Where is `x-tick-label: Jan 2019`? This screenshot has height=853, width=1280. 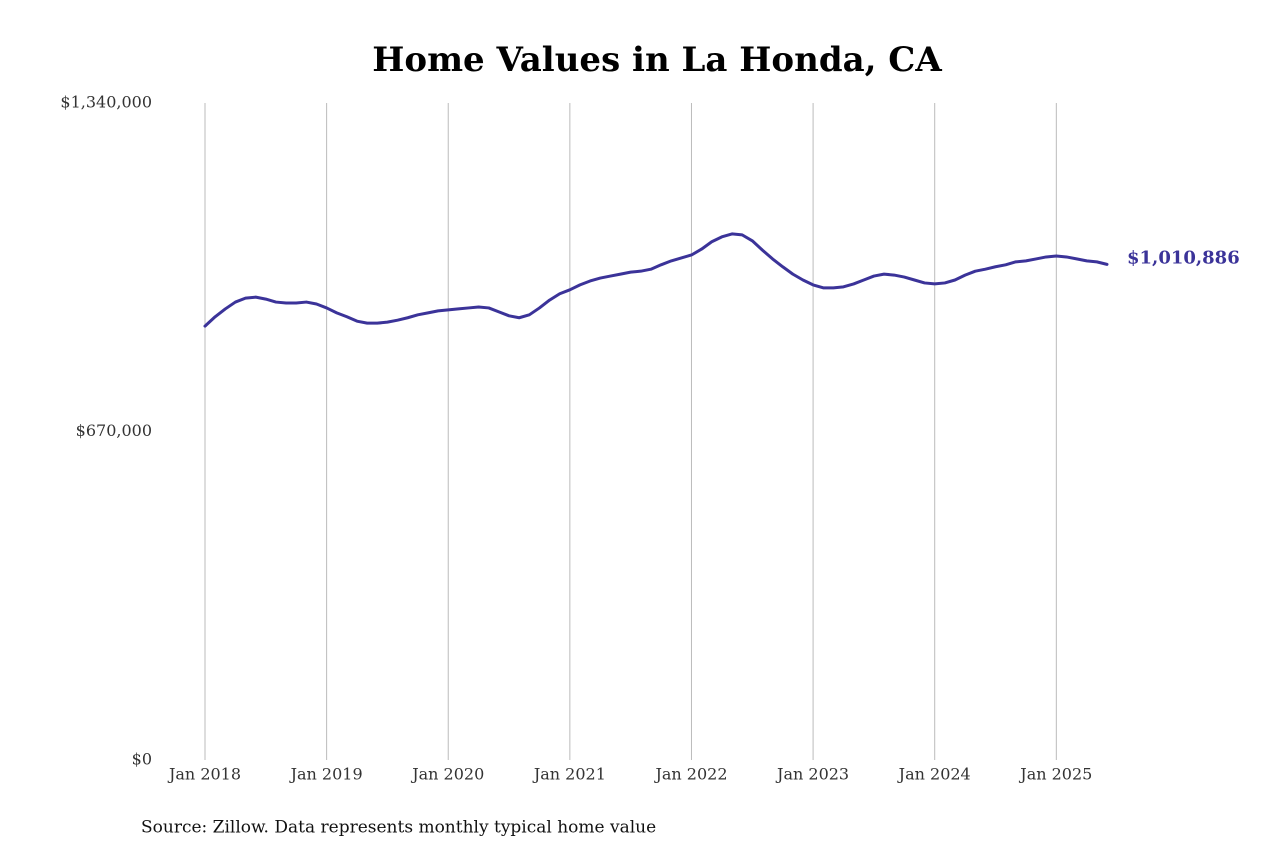 x-tick-label: Jan 2019 is located at coordinates (326, 774).